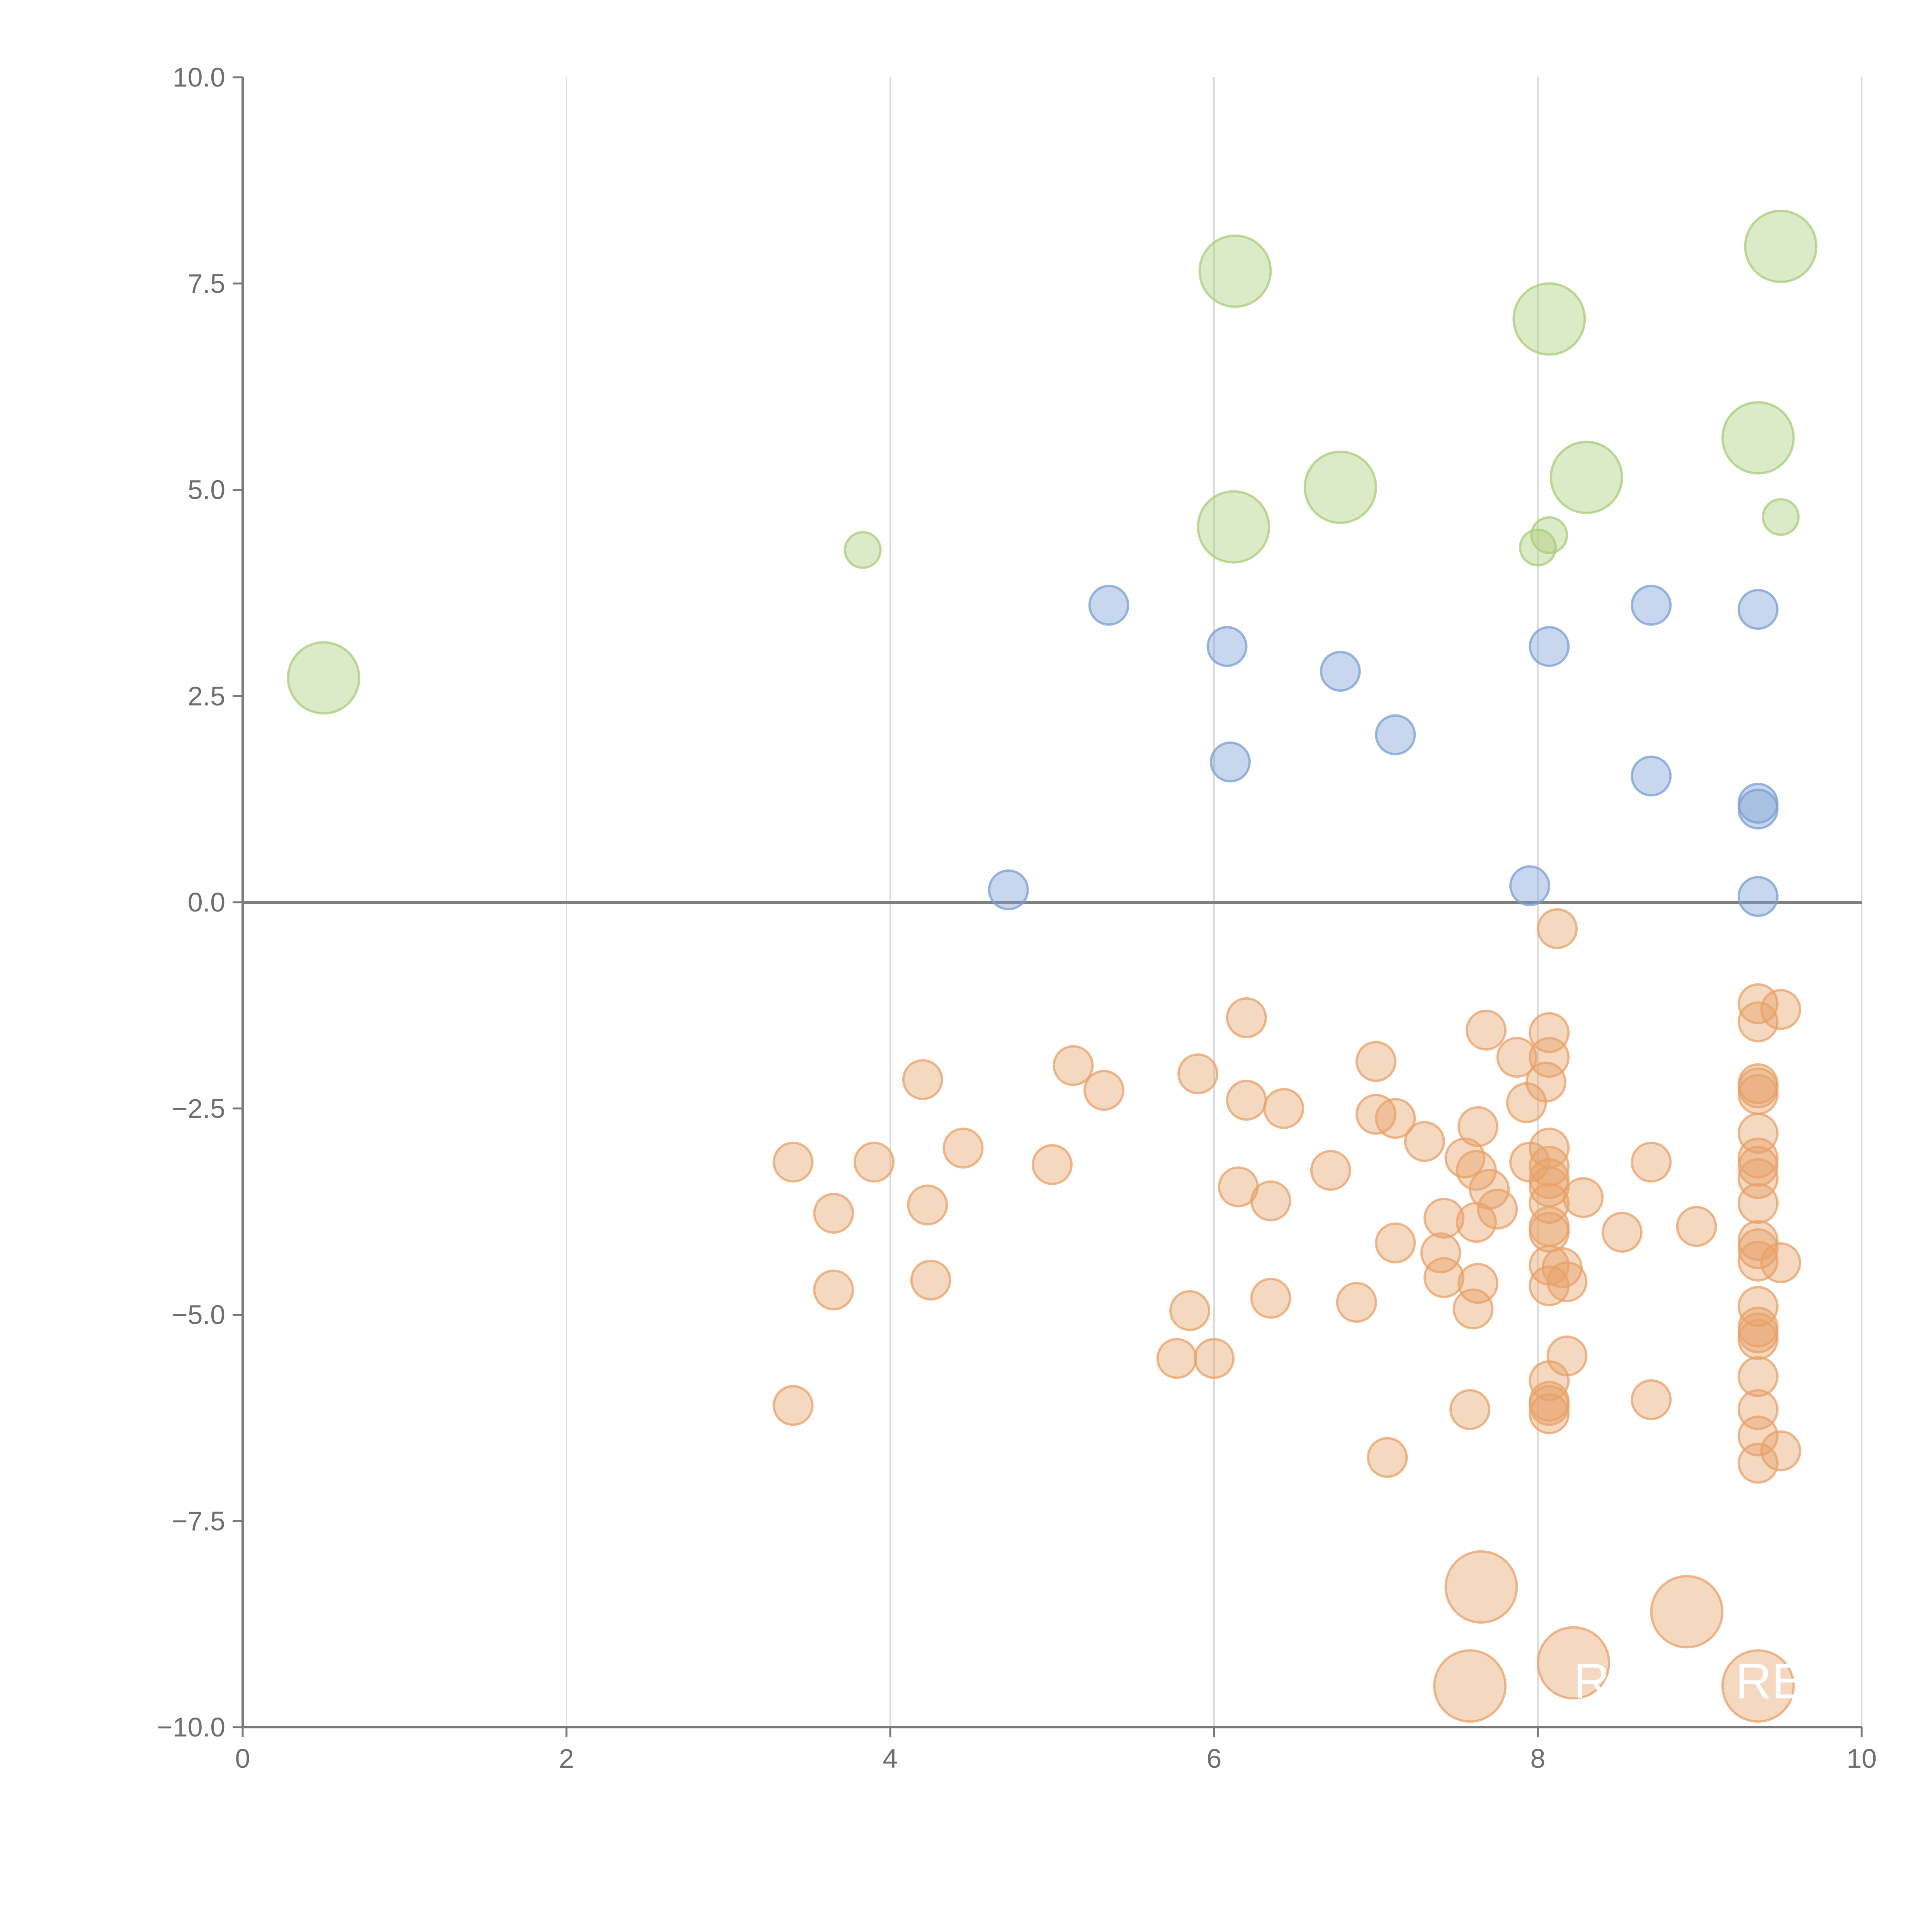  I want to click on x-tick-label: 6, so click(1214, 1758).